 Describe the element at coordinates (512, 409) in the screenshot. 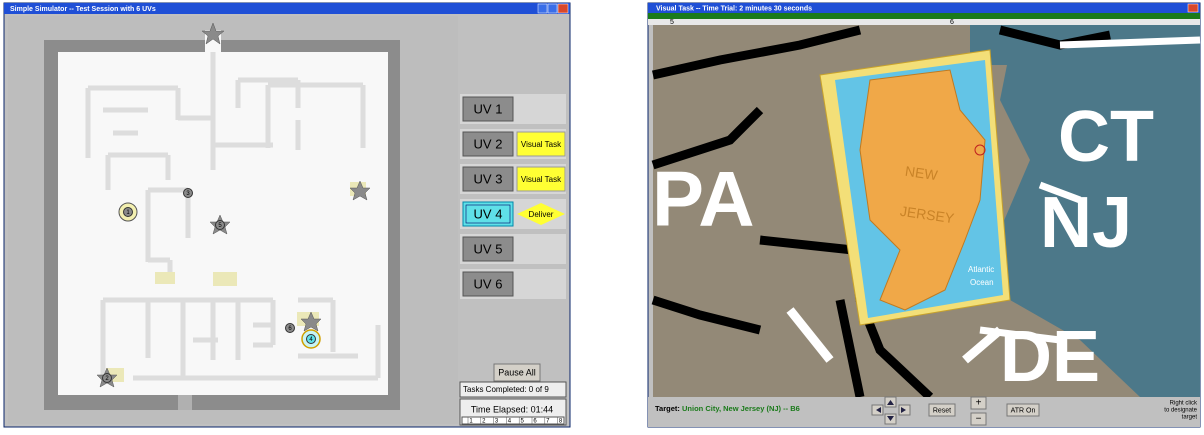

I see `time-elapsed: Time Elapsed: 01:44` at that location.